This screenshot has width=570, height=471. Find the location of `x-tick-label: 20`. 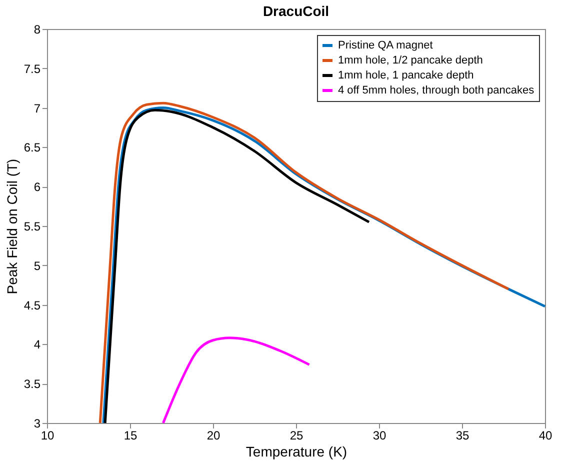

x-tick-label: 20 is located at coordinates (213, 435).